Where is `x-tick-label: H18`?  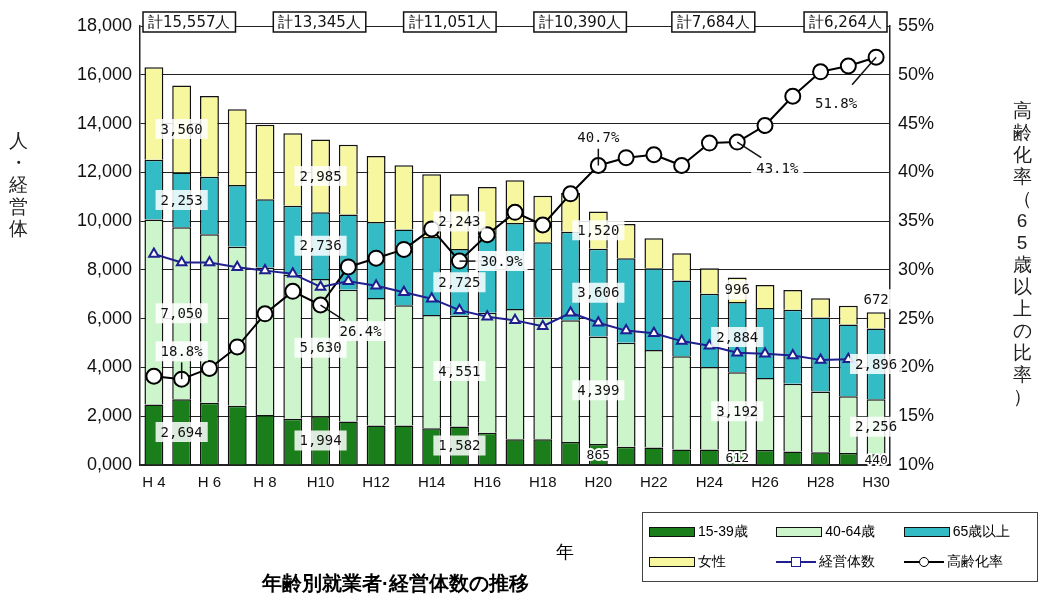
x-tick-label: H18 is located at coordinates (543, 482).